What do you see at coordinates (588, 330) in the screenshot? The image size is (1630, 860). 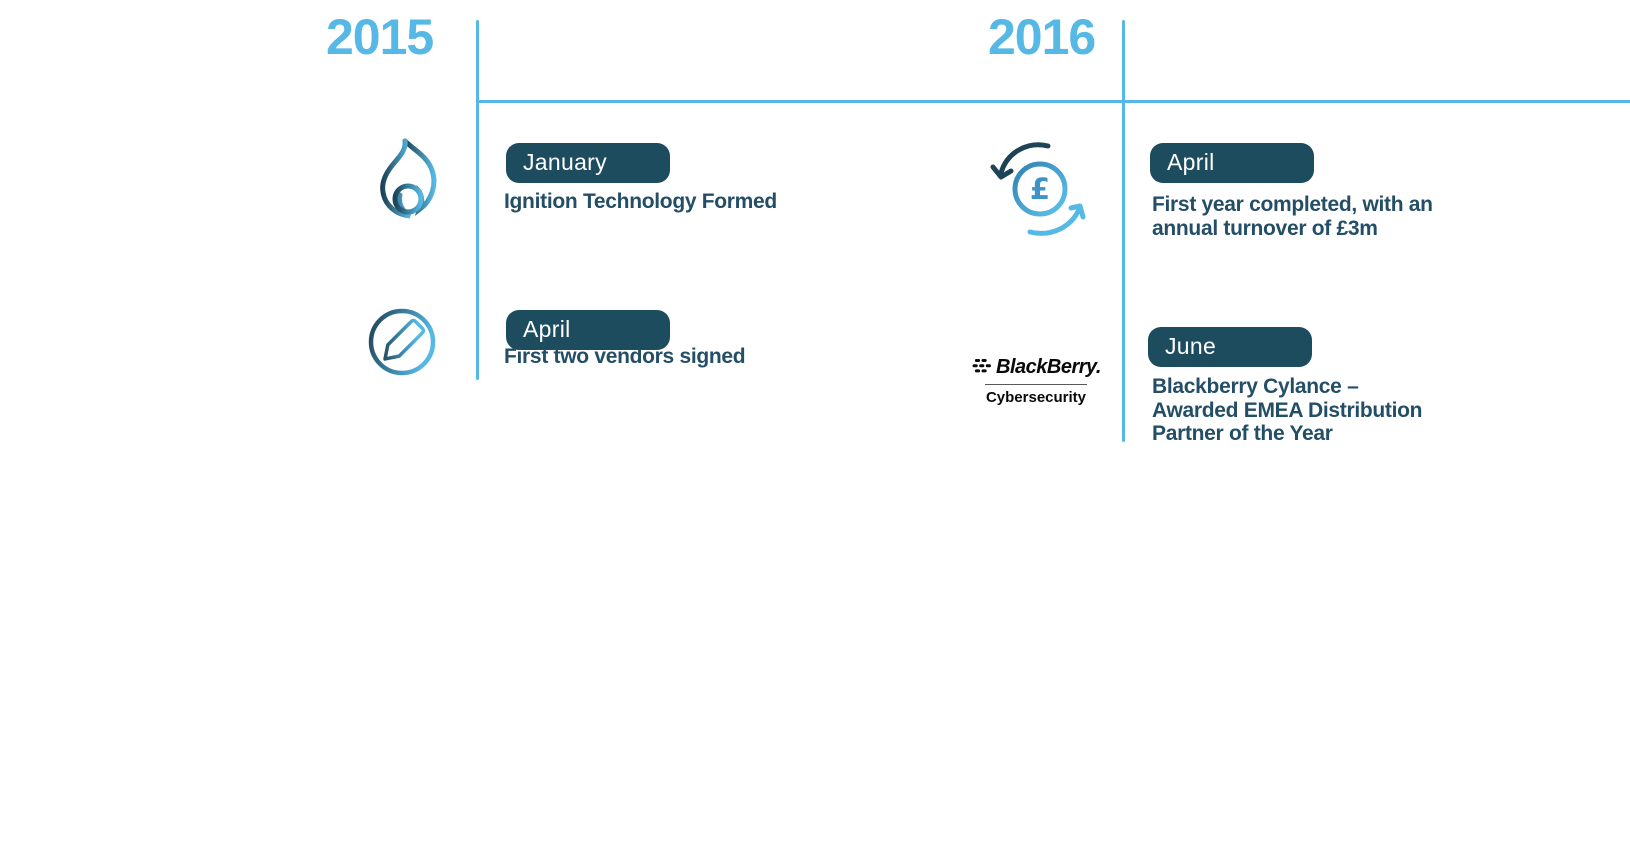 I see `month-badge-april-2015: April` at bounding box center [588, 330].